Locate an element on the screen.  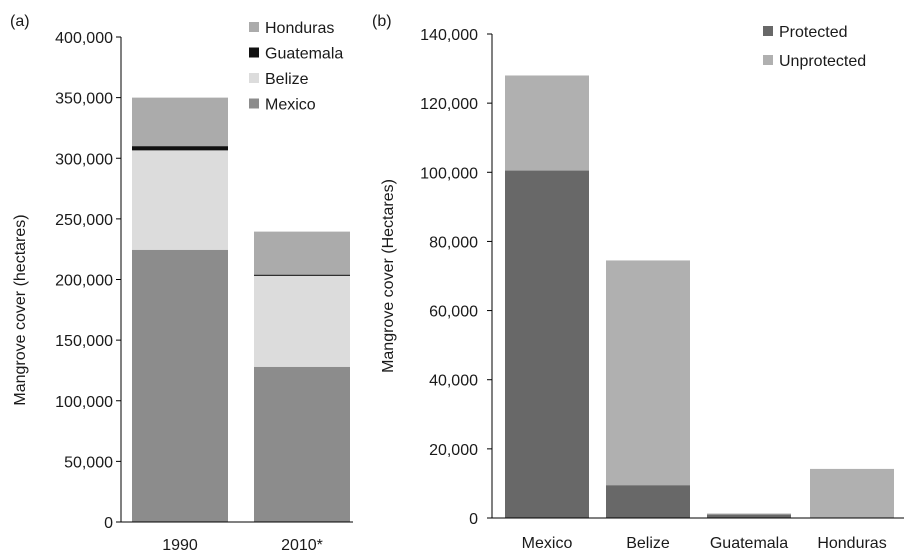
panel-a-label: (a) is located at coordinates (20, 21).